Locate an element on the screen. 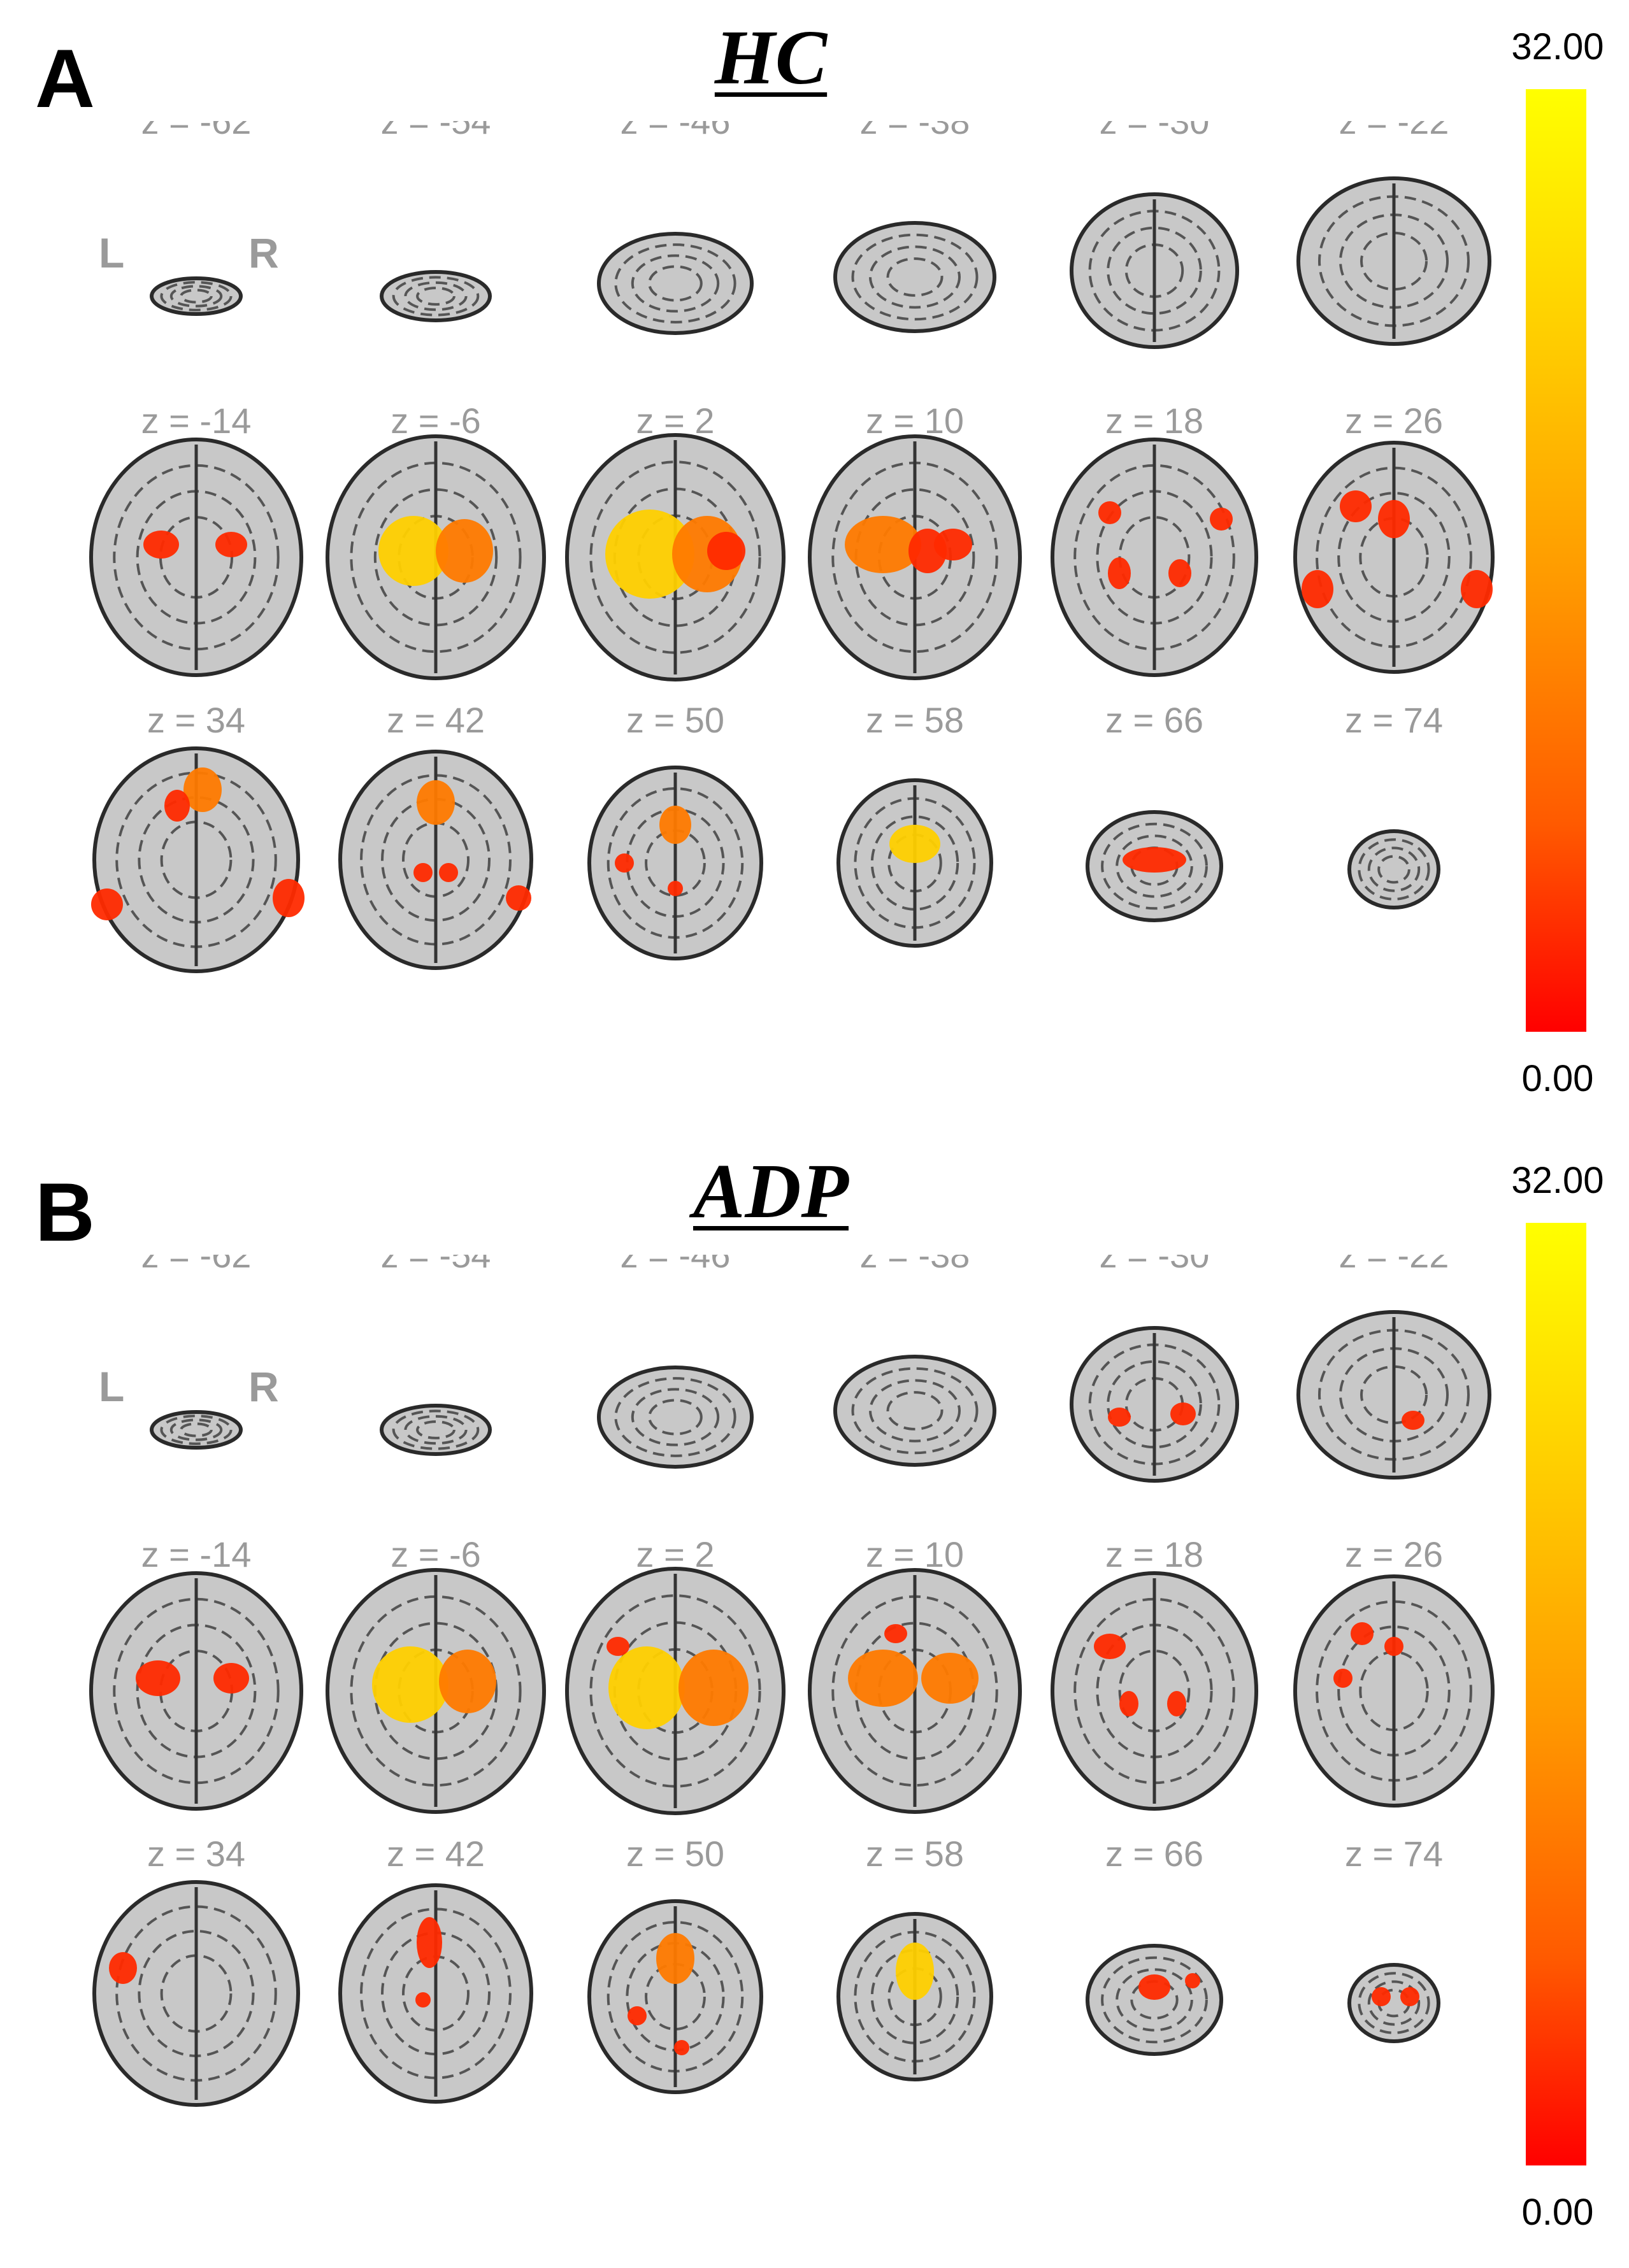 The width and height of the screenshot is (1629, 2268). panel-letter: A is located at coordinates (65, 78).